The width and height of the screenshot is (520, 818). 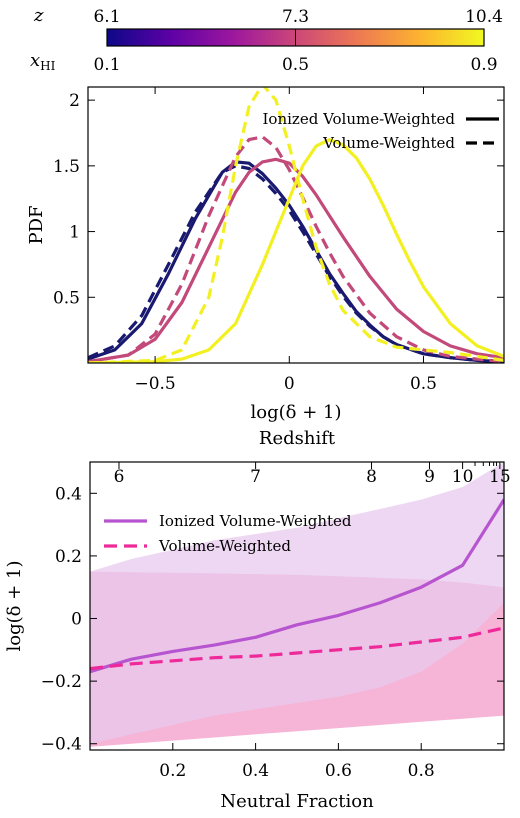 What do you see at coordinates (172, 771) in the screenshot?
I see `density-x-tick-label: 0.2` at bounding box center [172, 771].